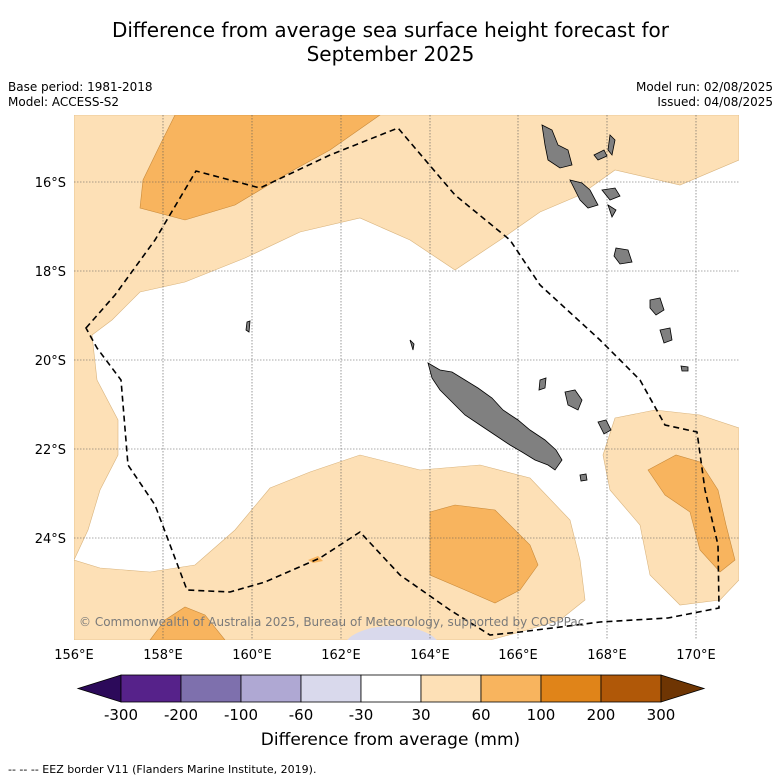 The image size is (781, 781). What do you see at coordinates (430, 655) in the screenshot?
I see `lon-label: 164°E` at bounding box center [430, 655].